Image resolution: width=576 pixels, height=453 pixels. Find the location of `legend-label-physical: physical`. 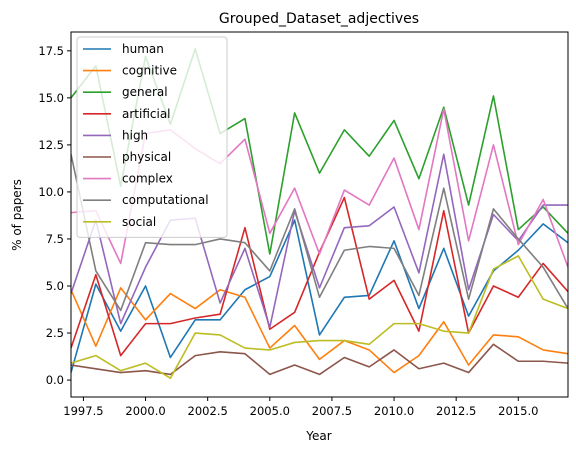

legend-label-physical: physical is located at coordinates (146, 157).